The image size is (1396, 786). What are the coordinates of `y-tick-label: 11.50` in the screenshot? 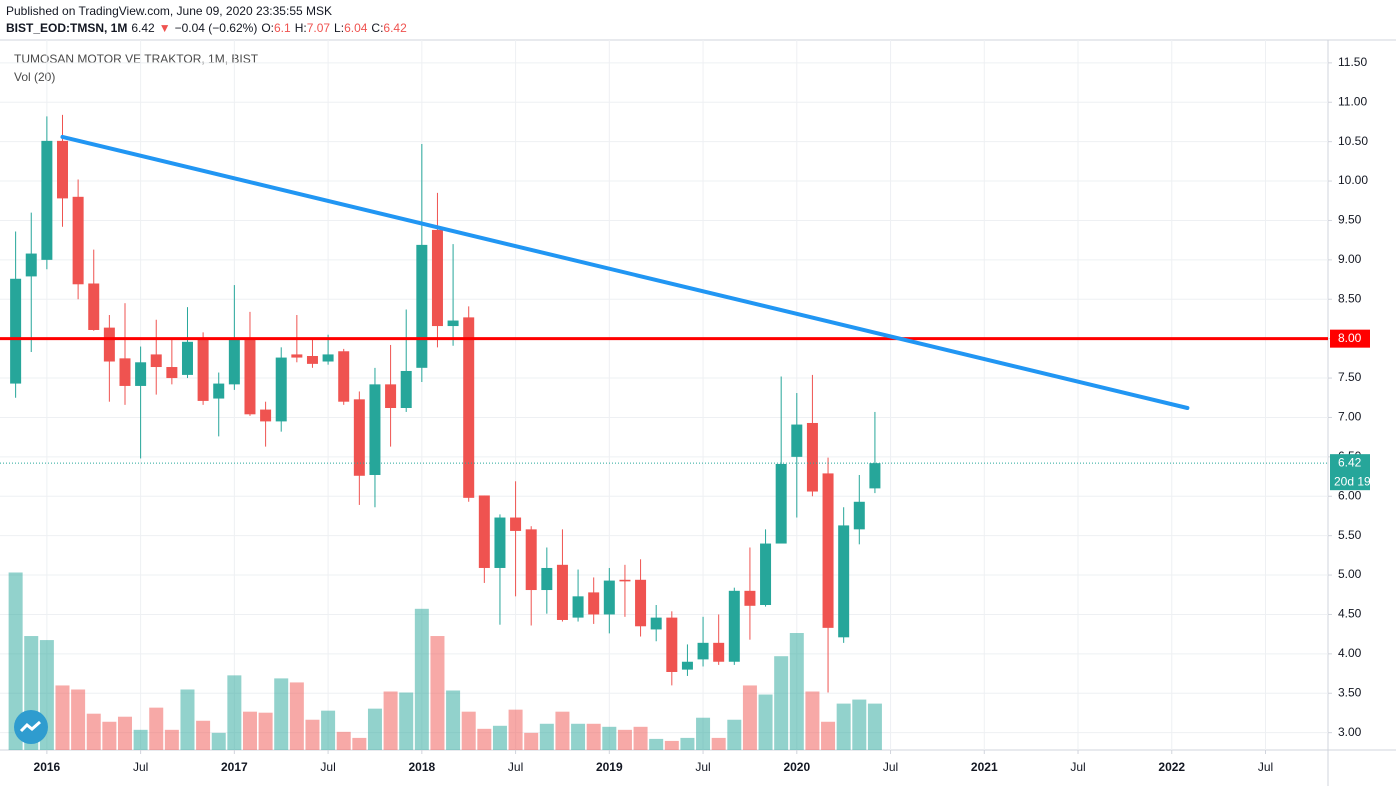 It's located at (1352, 62).